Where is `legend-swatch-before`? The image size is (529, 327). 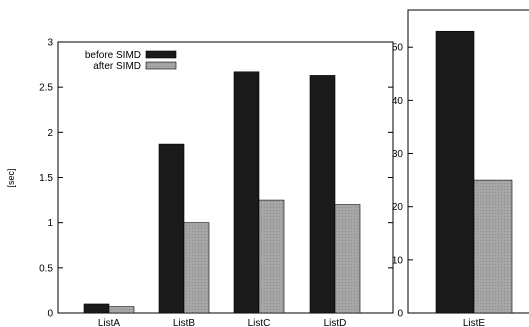
legend-swatch-before is located at coordinates (161, 54).